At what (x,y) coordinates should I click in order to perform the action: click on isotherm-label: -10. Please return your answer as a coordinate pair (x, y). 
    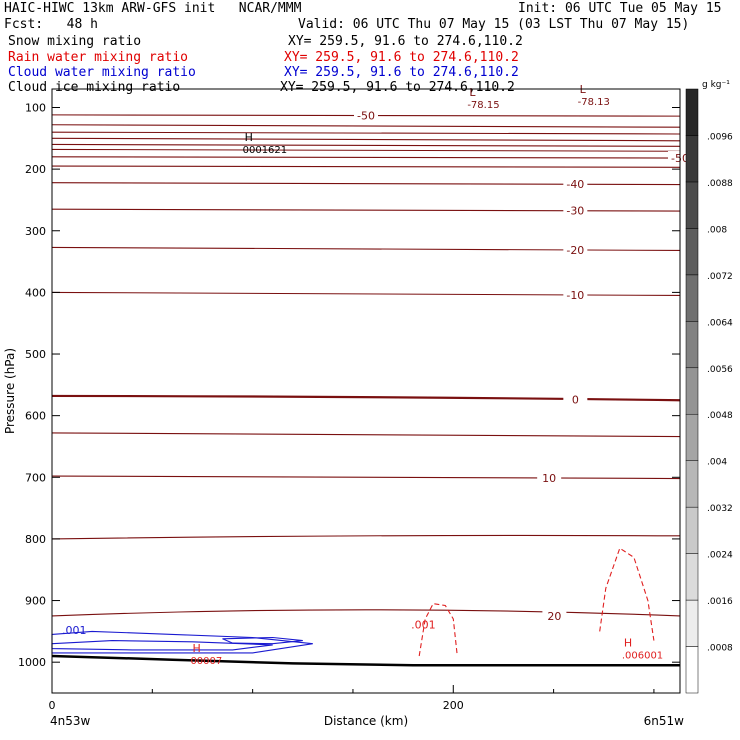
    Looking at the image, I should click on (575, 295).